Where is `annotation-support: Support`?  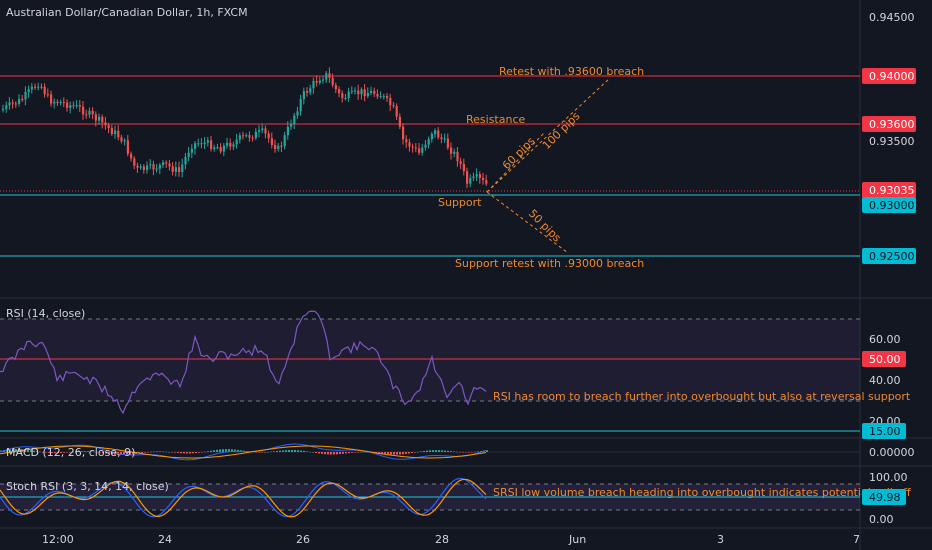 annotation-support: Support is located at coordinates (460, 202).